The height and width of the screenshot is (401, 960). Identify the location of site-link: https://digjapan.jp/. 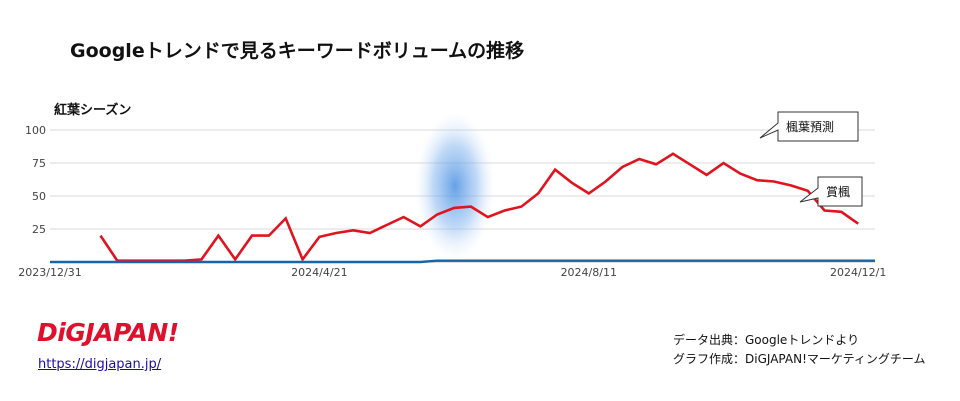
(100, 364).